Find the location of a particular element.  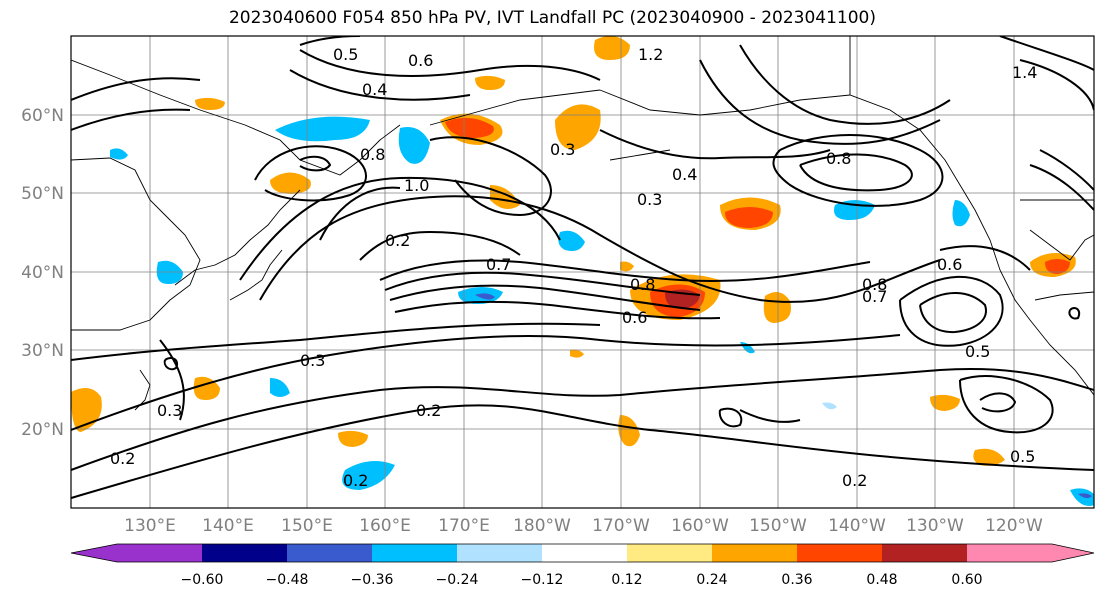

svg-text: 130°E is located at coordinates (150, 526).